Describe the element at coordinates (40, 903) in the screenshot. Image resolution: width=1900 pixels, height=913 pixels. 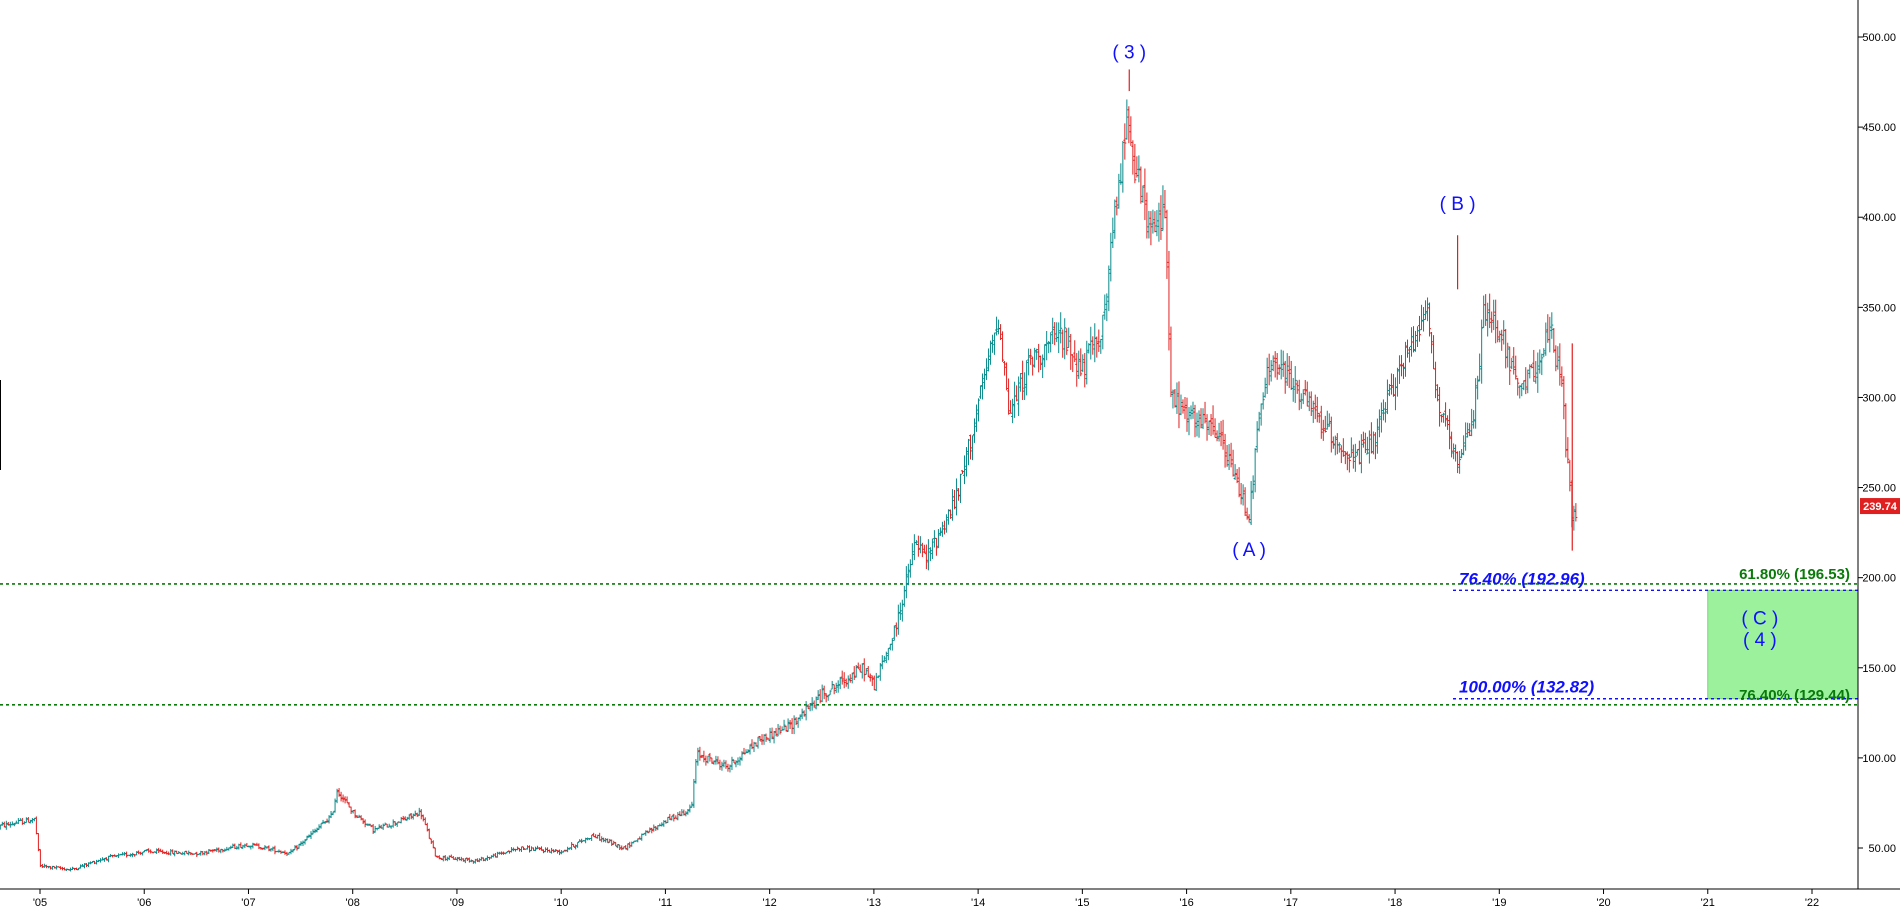
I see `x-tick-label: '05` at that location.